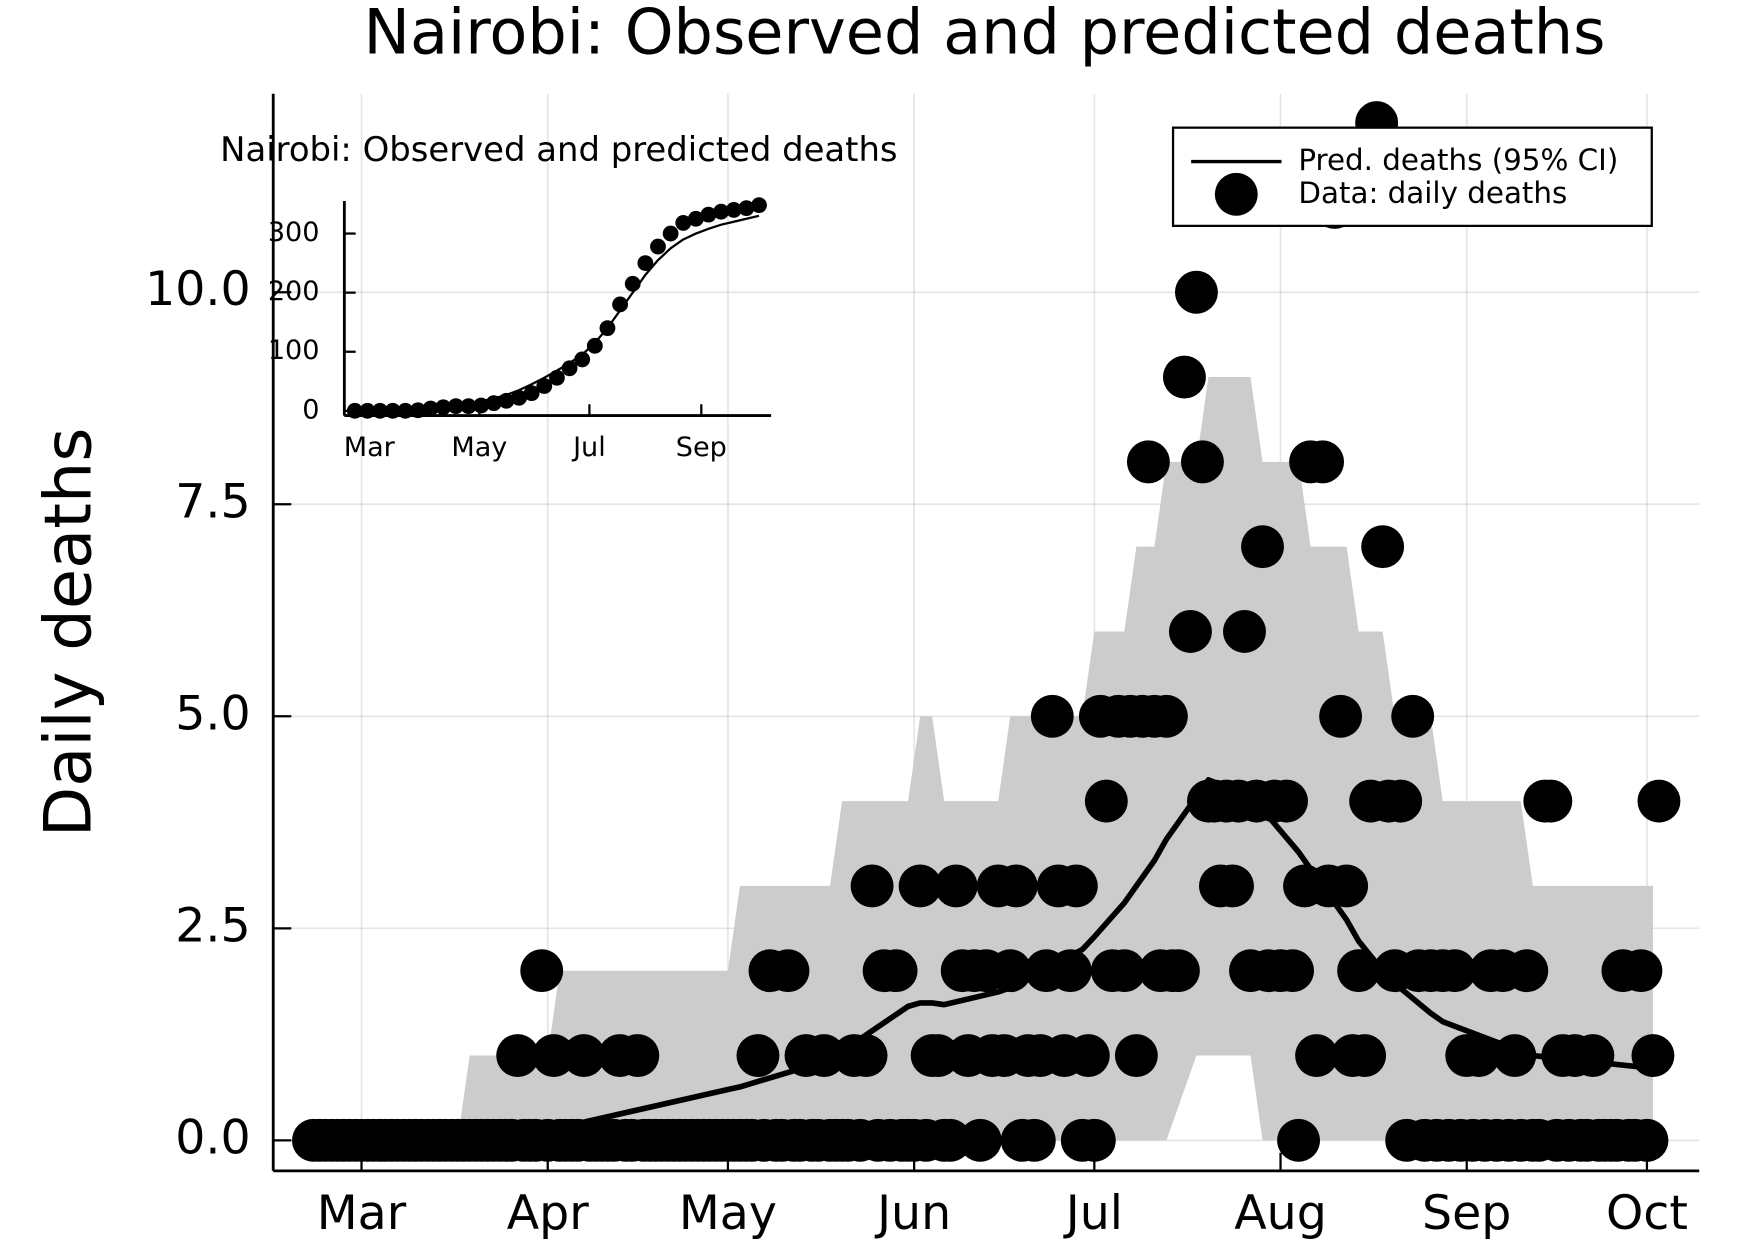 The image size is (1750, 1250). I want to click on y-tick-label: 7.5, so click(212, 501).